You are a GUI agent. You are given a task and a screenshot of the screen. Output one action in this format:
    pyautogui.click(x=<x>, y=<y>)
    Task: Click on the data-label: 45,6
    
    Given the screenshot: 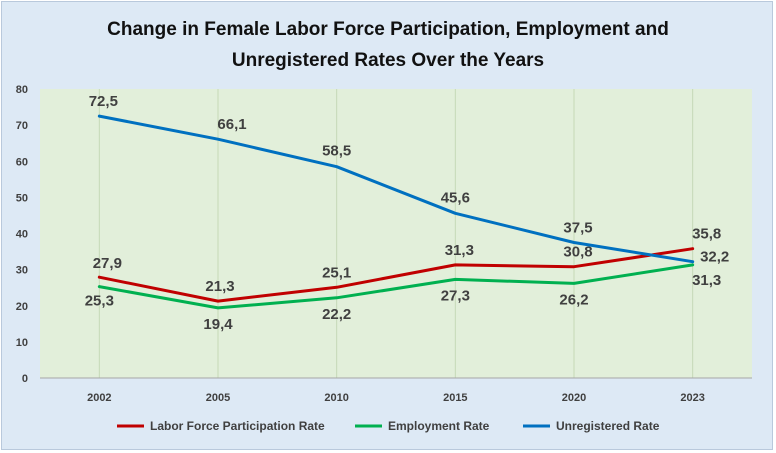 What is the action you would take?
    pyautogui.click(x=455, y=197)
    